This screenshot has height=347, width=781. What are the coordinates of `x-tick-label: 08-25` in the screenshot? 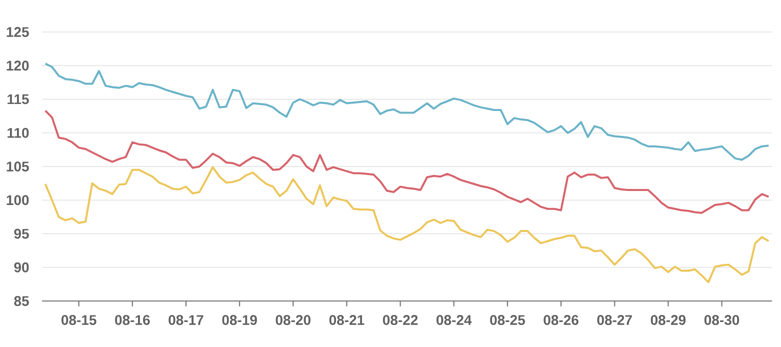 It's located at (507, 320).